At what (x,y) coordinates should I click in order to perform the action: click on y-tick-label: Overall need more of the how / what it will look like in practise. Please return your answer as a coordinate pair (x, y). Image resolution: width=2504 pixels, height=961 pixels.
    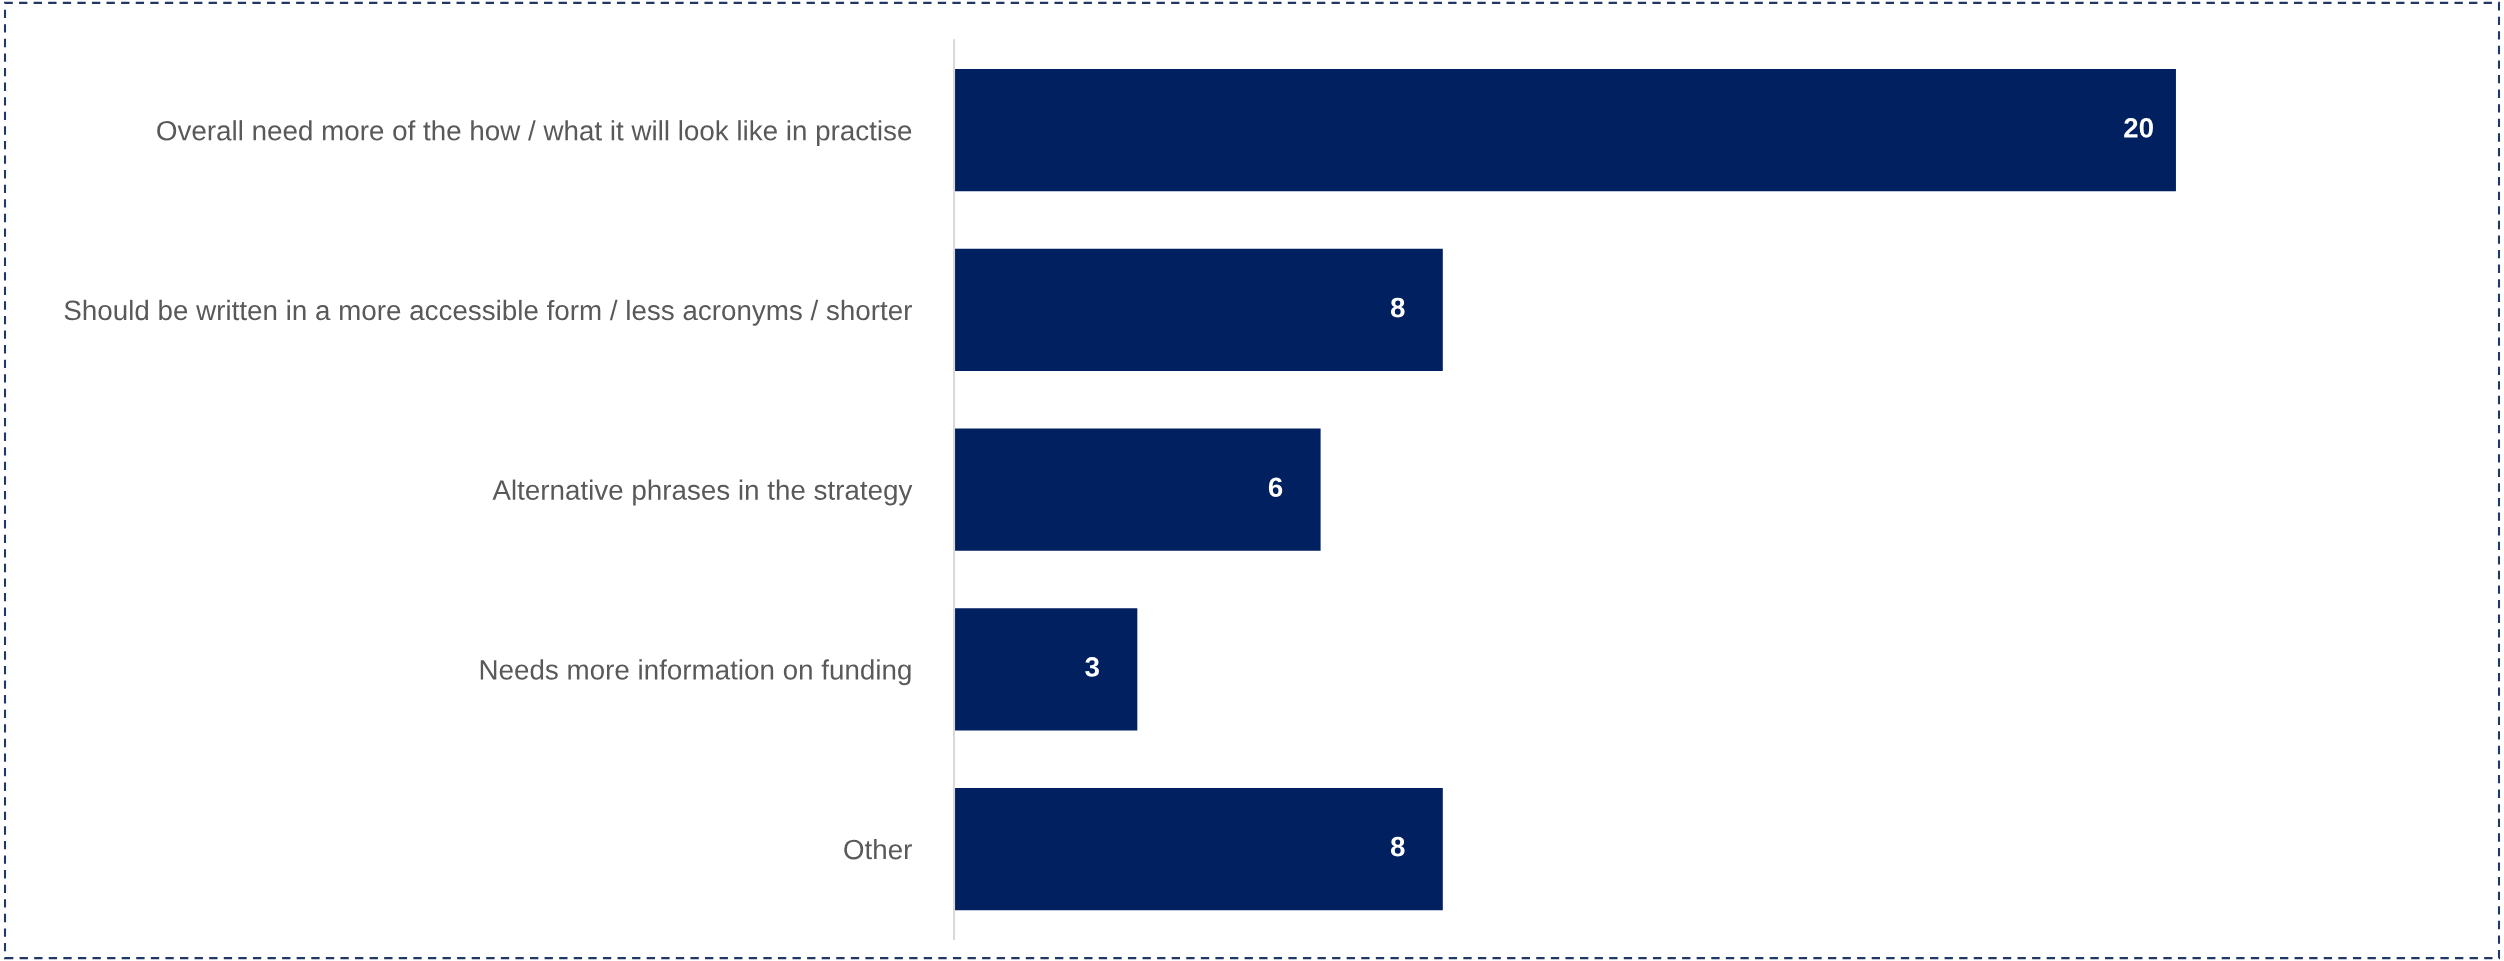
    Looking at the image, I should click on (534, 133).